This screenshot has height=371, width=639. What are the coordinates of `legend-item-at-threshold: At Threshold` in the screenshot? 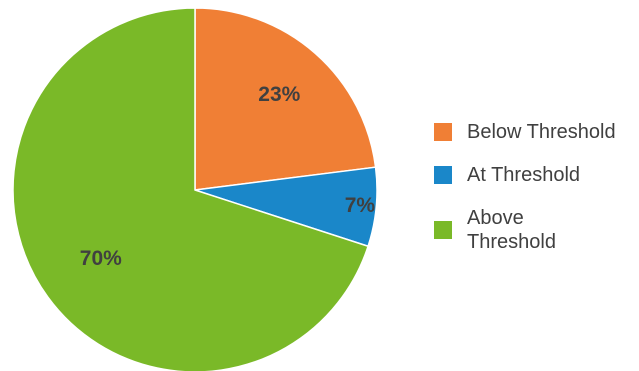 It's located at (534, 175).